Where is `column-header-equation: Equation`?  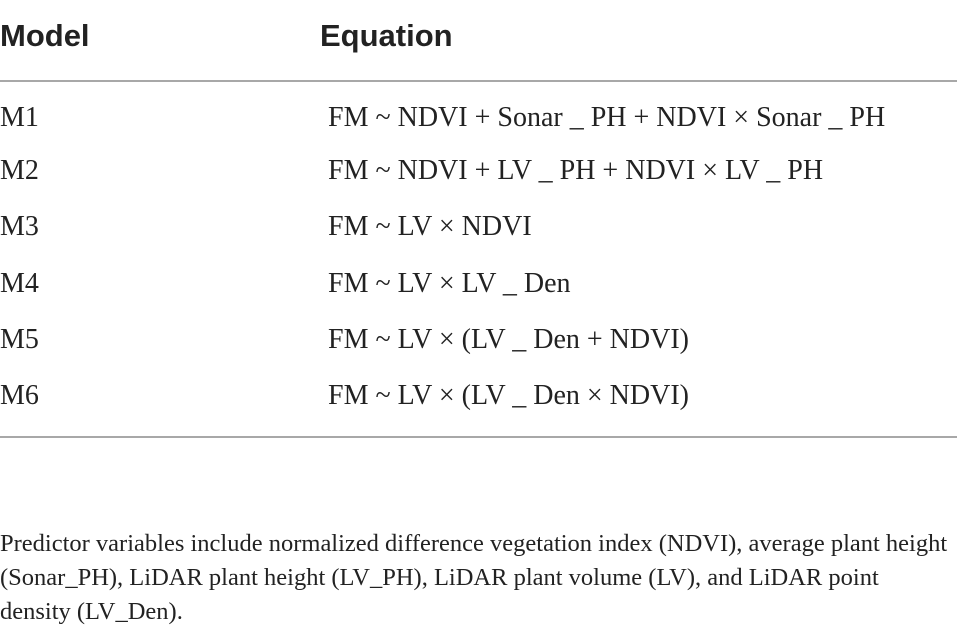
column-header-equation: Equation is located at coordinates (386, 35).